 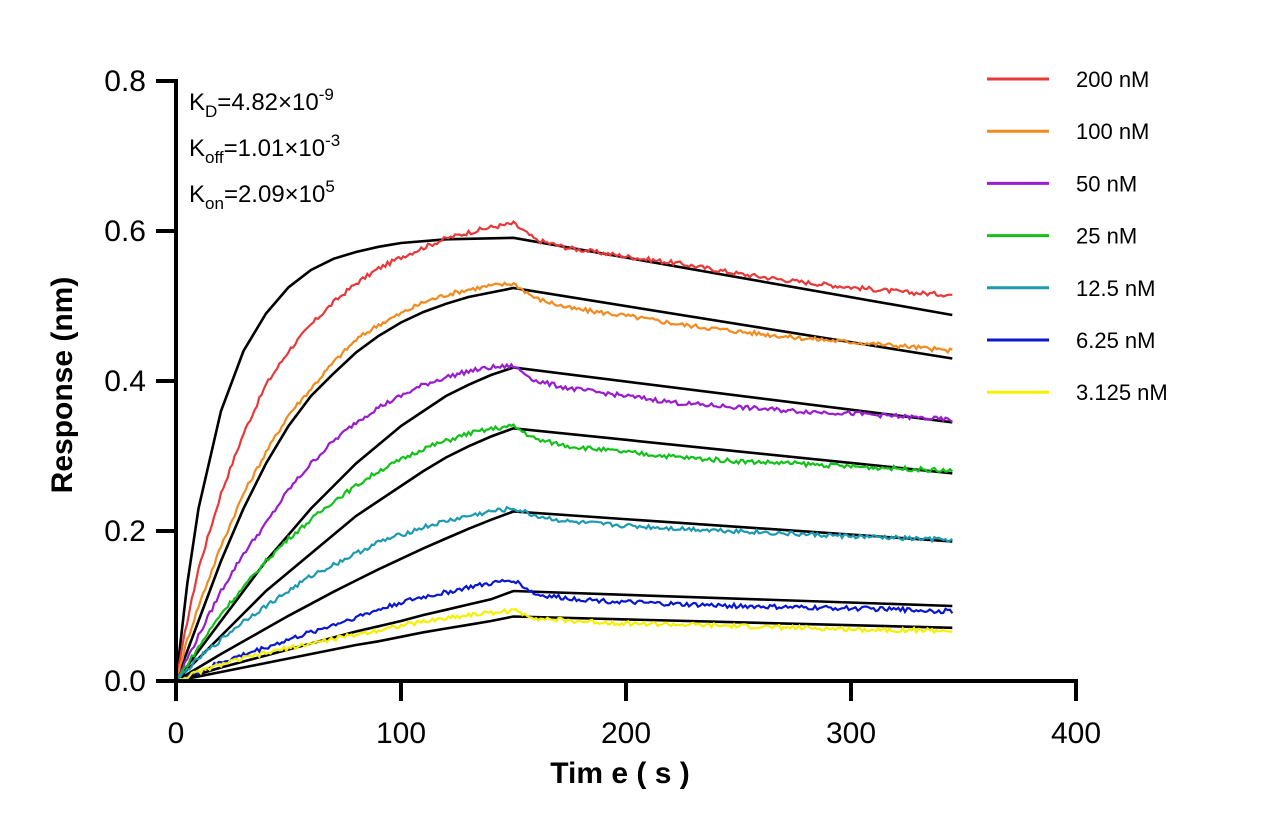 What do you see at coordinates (125, 531) in the screenshot?
I see `y-tick-label: 0.2` at bounding box center [125, 531].